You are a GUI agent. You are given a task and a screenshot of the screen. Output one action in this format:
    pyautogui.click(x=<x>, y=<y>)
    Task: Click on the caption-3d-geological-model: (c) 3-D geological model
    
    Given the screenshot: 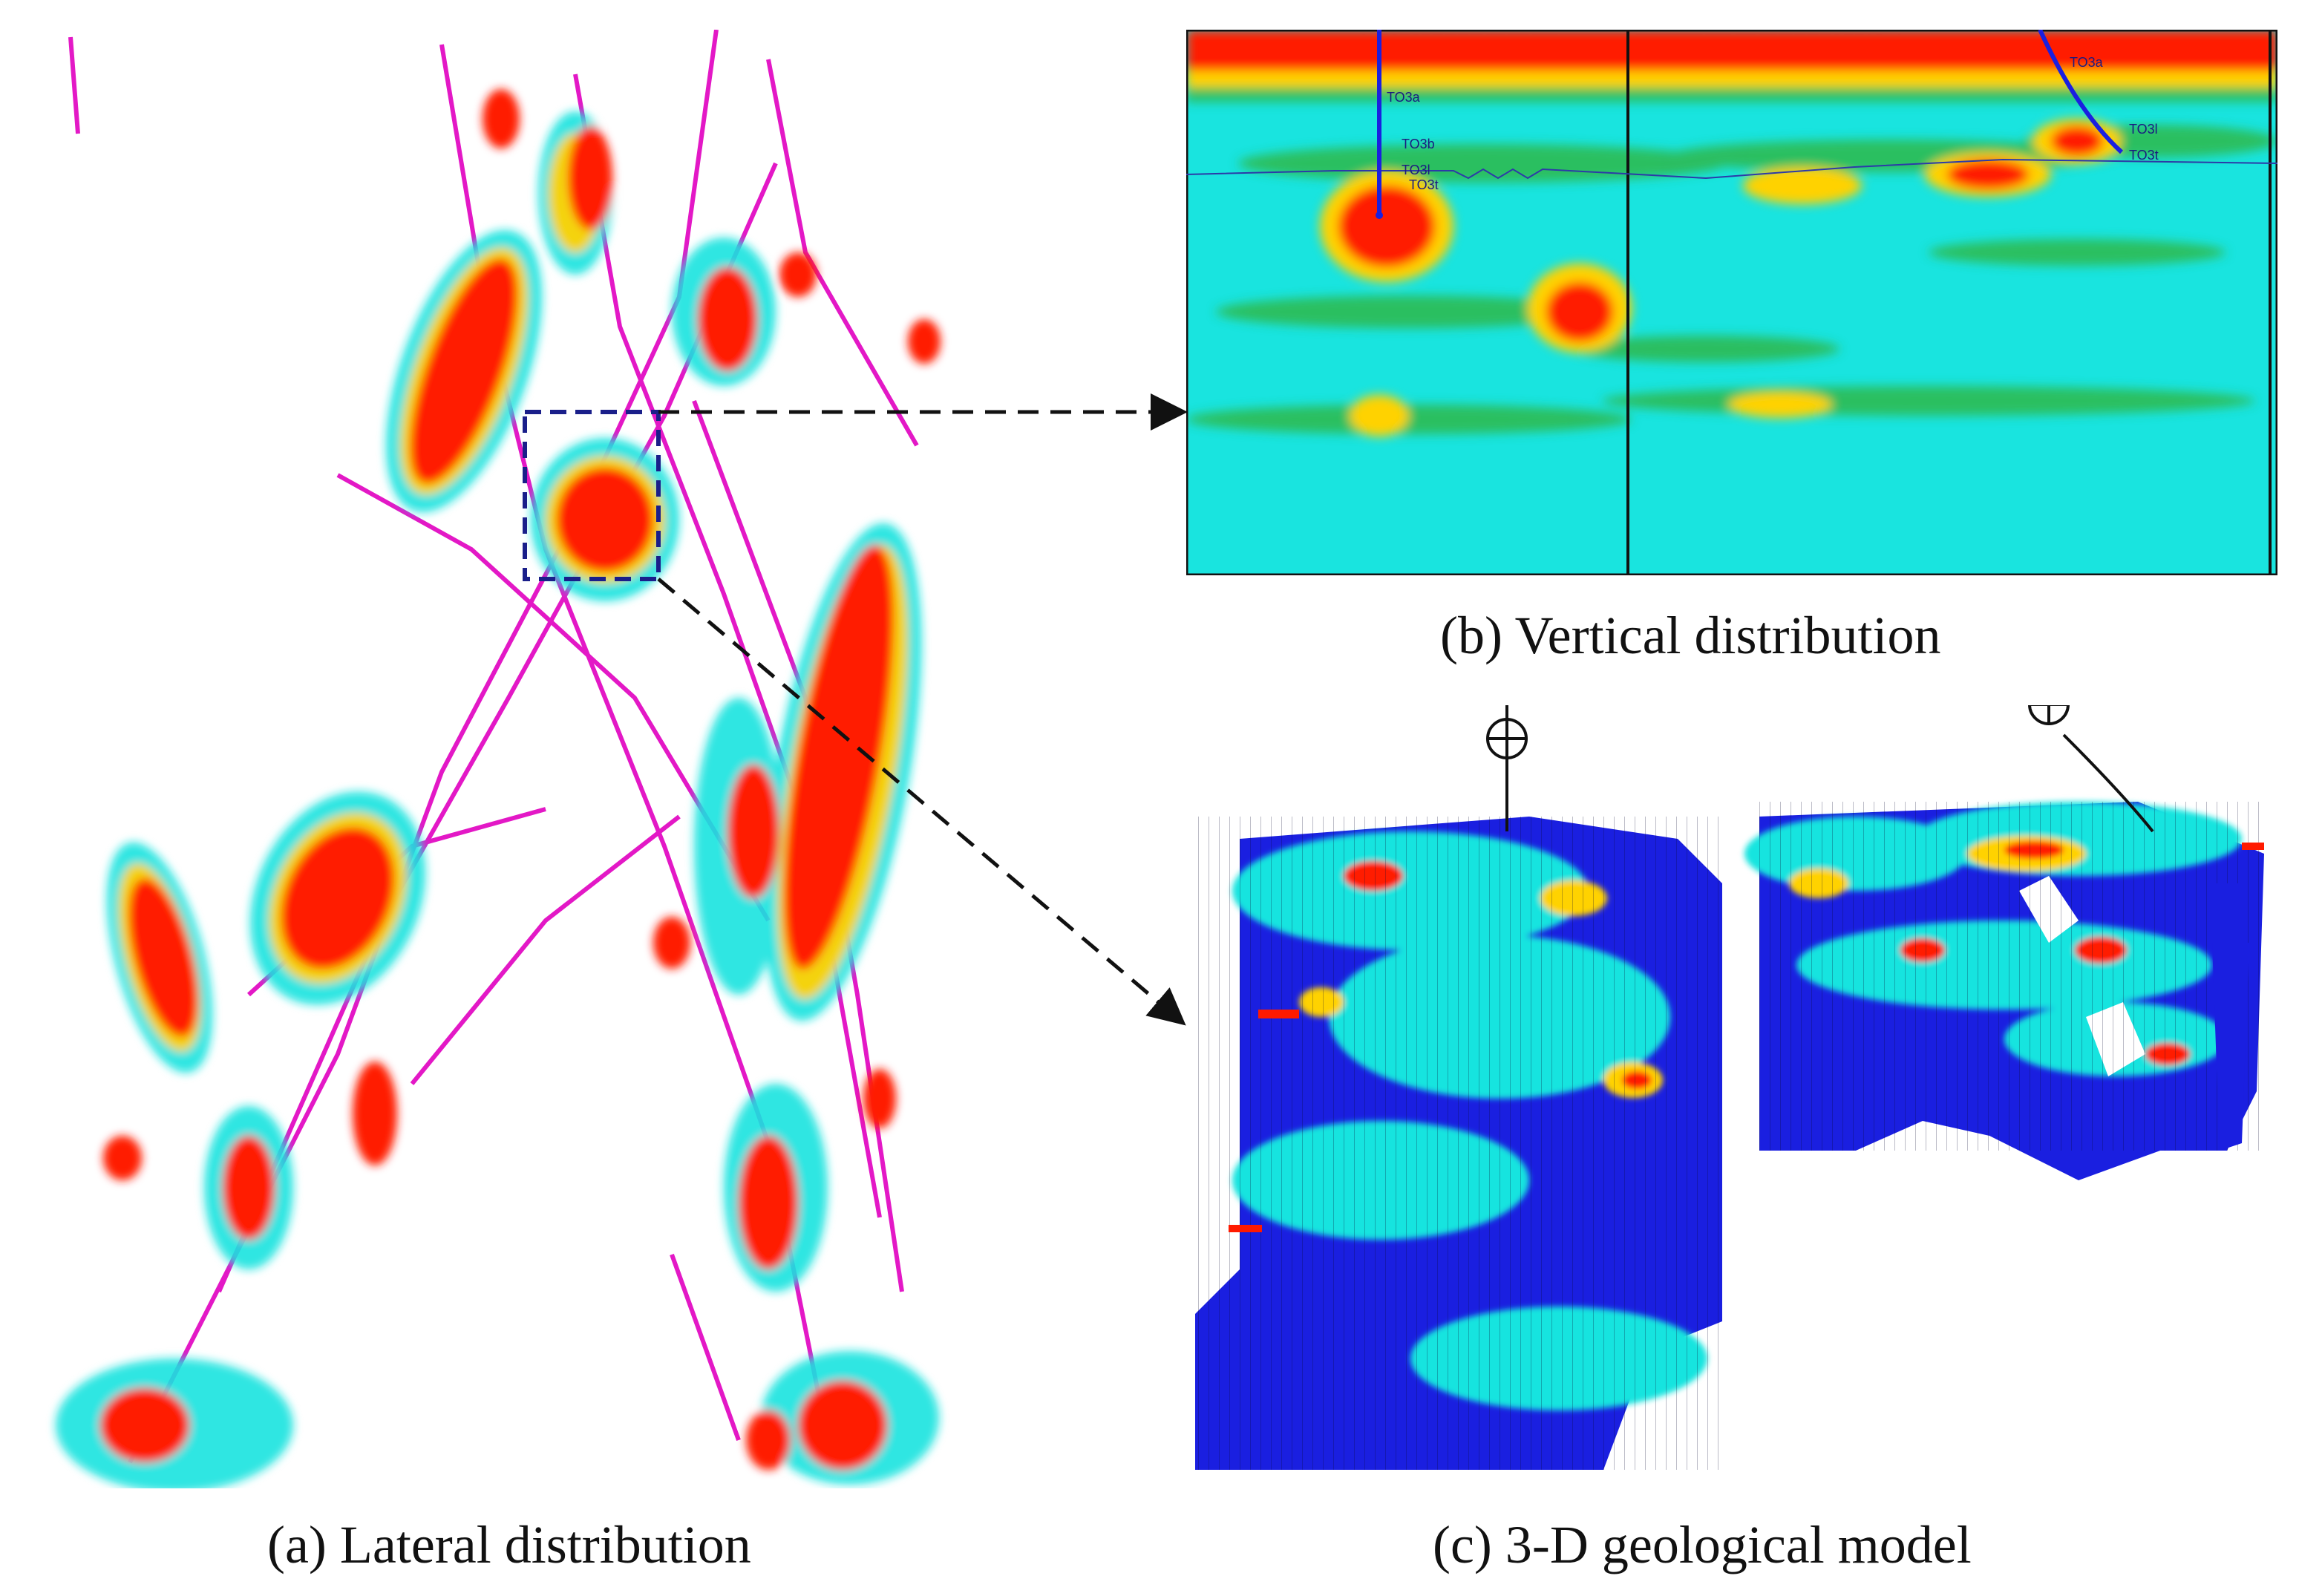 What is the action you would take?
    pyautogui.click(x=1702, y=1544)
    